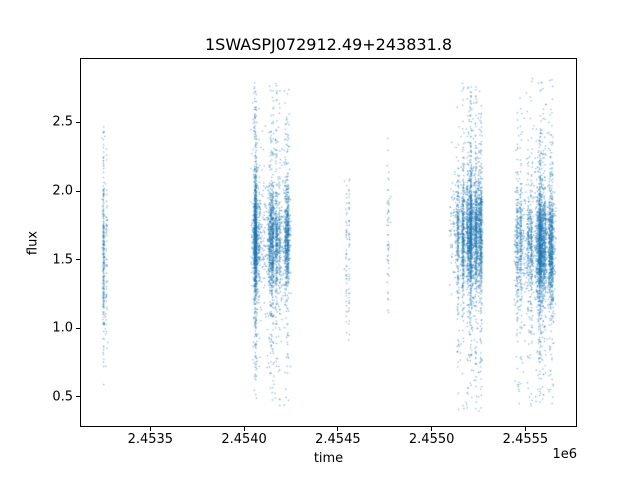 This screenshot has height=480, width=640. What do you see at coordinates (62, 260) in the screenshot?
I see `y-tick-label: 1.5` at bounding box center [62, 260].